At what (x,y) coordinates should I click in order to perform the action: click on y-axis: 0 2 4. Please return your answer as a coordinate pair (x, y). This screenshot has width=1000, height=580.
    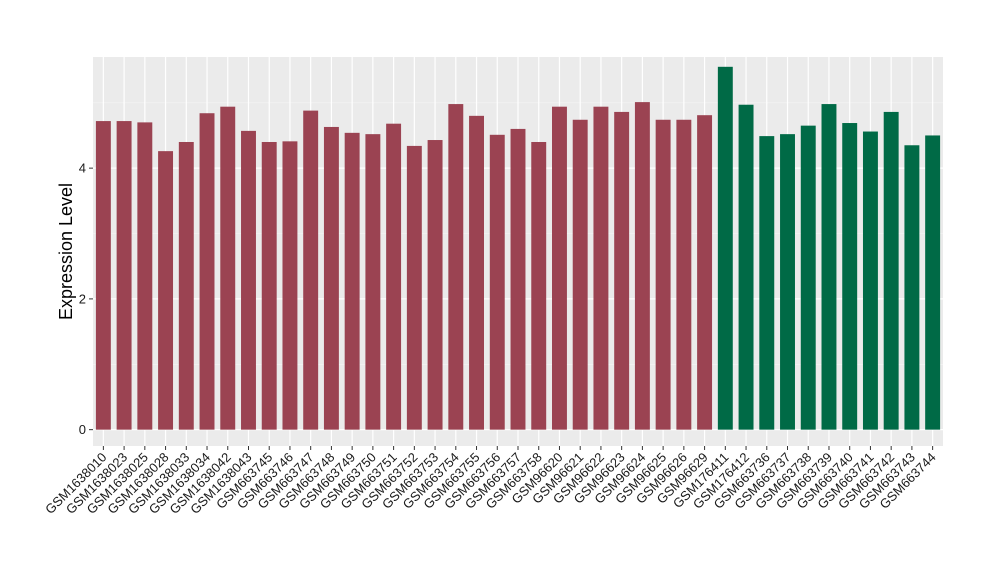
    Looking at the image, I should click on (86, 299).